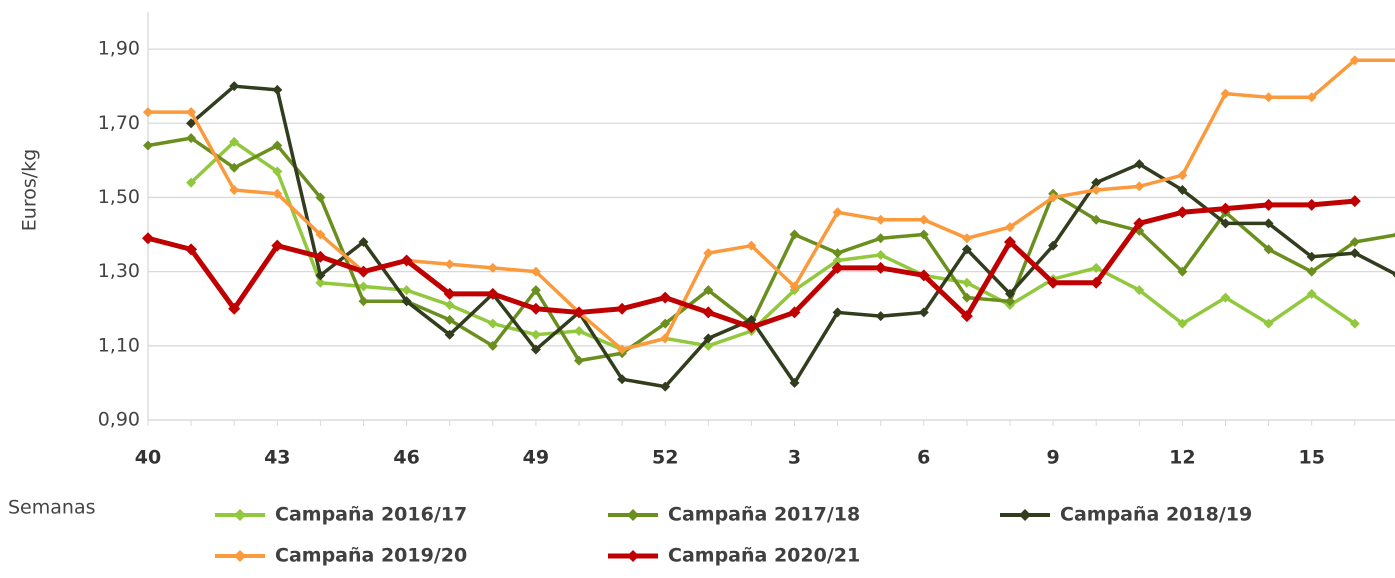 This screenshot has height=578, width=1395. What do you see at coordinates (277, 458) in the screenshot?
I see `x-tick-label: 43` at bounding box center [277, 458].